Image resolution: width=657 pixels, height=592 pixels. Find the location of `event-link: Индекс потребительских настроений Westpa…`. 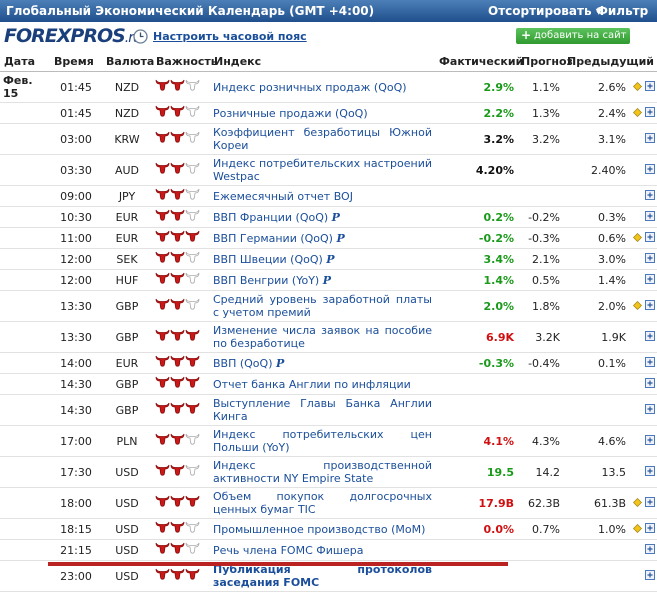

event-link: Индекс потребительских настроений Westpa… is located at coordinates (322, 170).